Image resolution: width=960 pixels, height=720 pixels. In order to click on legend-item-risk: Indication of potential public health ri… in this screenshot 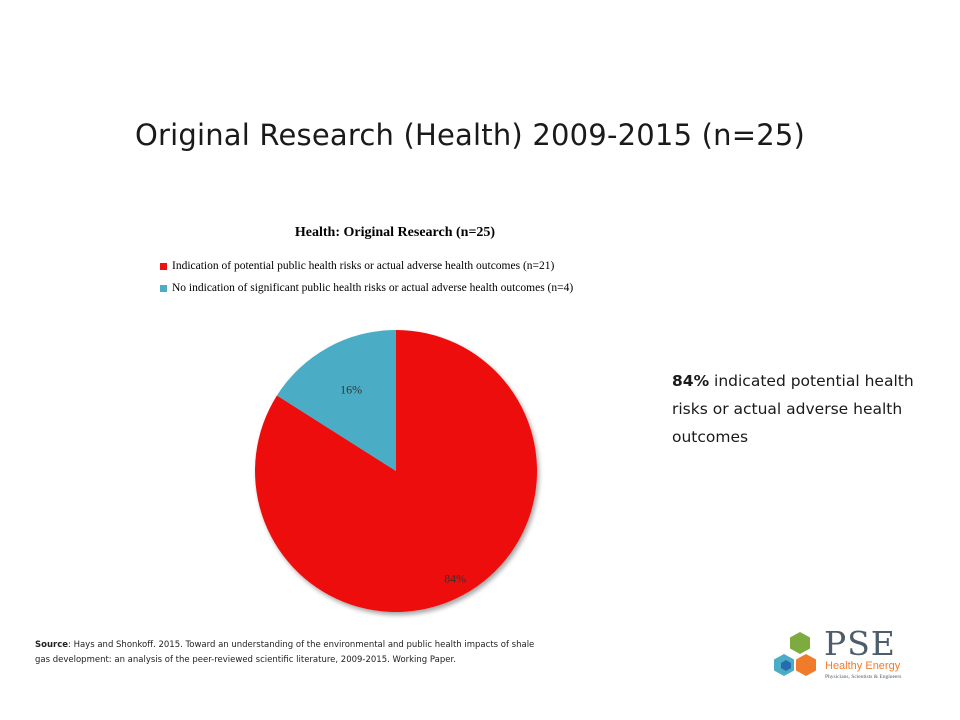, I will do `click(366, 266)`.